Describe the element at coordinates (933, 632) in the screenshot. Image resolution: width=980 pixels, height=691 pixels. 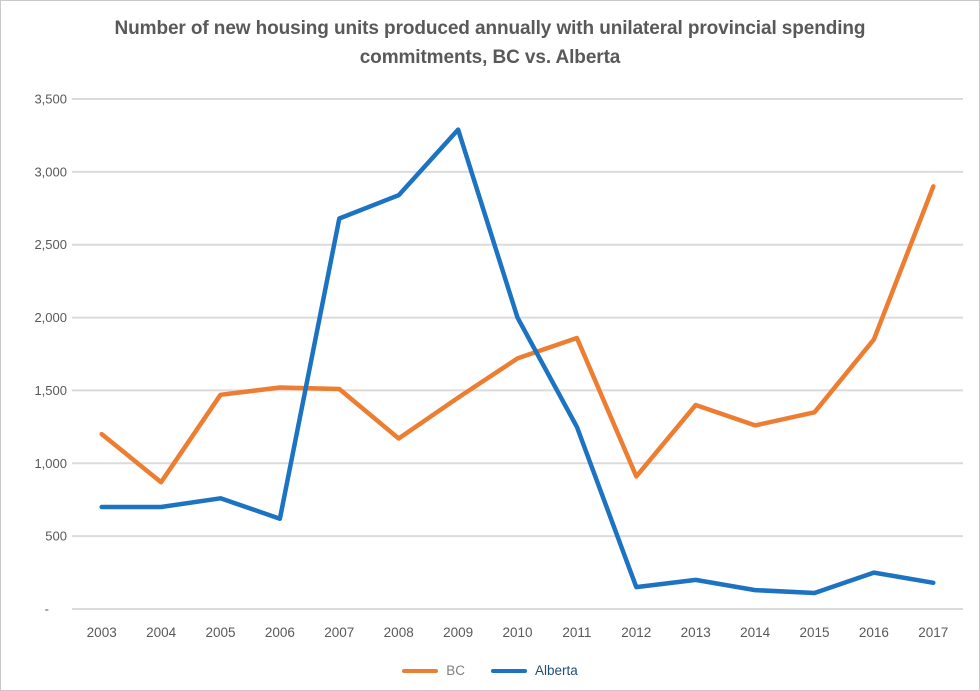
I see `x-axis-tick-label: 2017` at that location.